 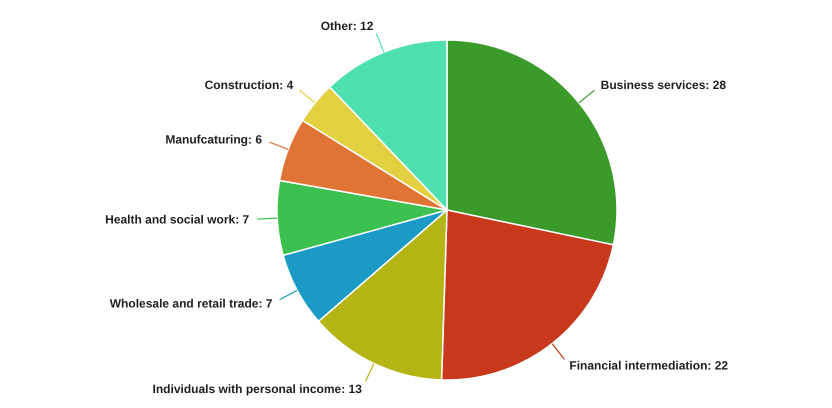 What do you see at coordinates (653, 85) in the screenshot?
I see `slice-label: Business services` at bounding box center [653, 85].